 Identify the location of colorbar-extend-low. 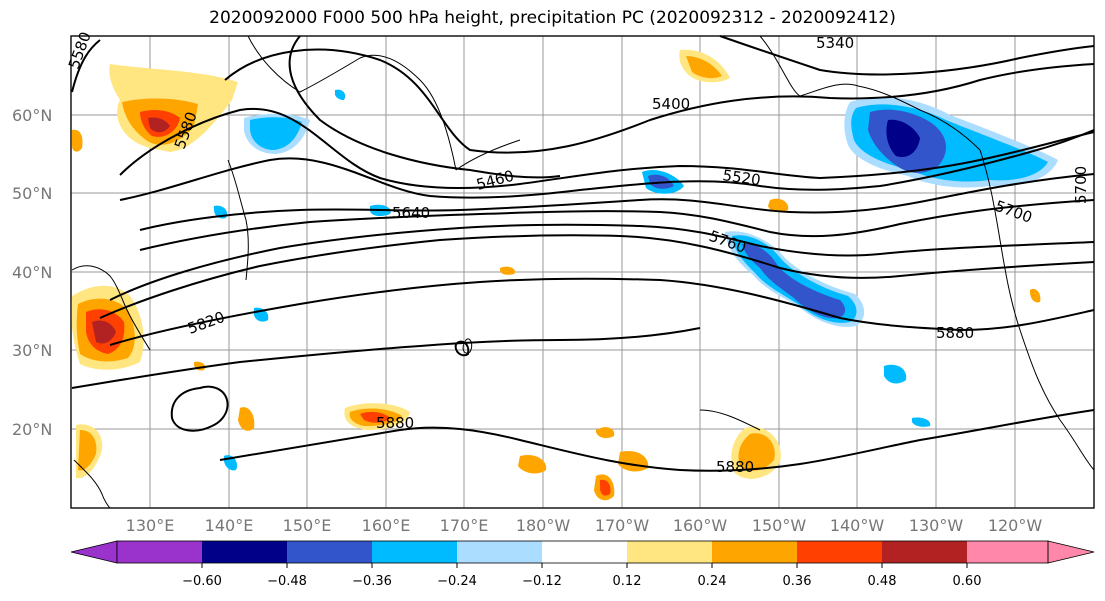
(94, 552).